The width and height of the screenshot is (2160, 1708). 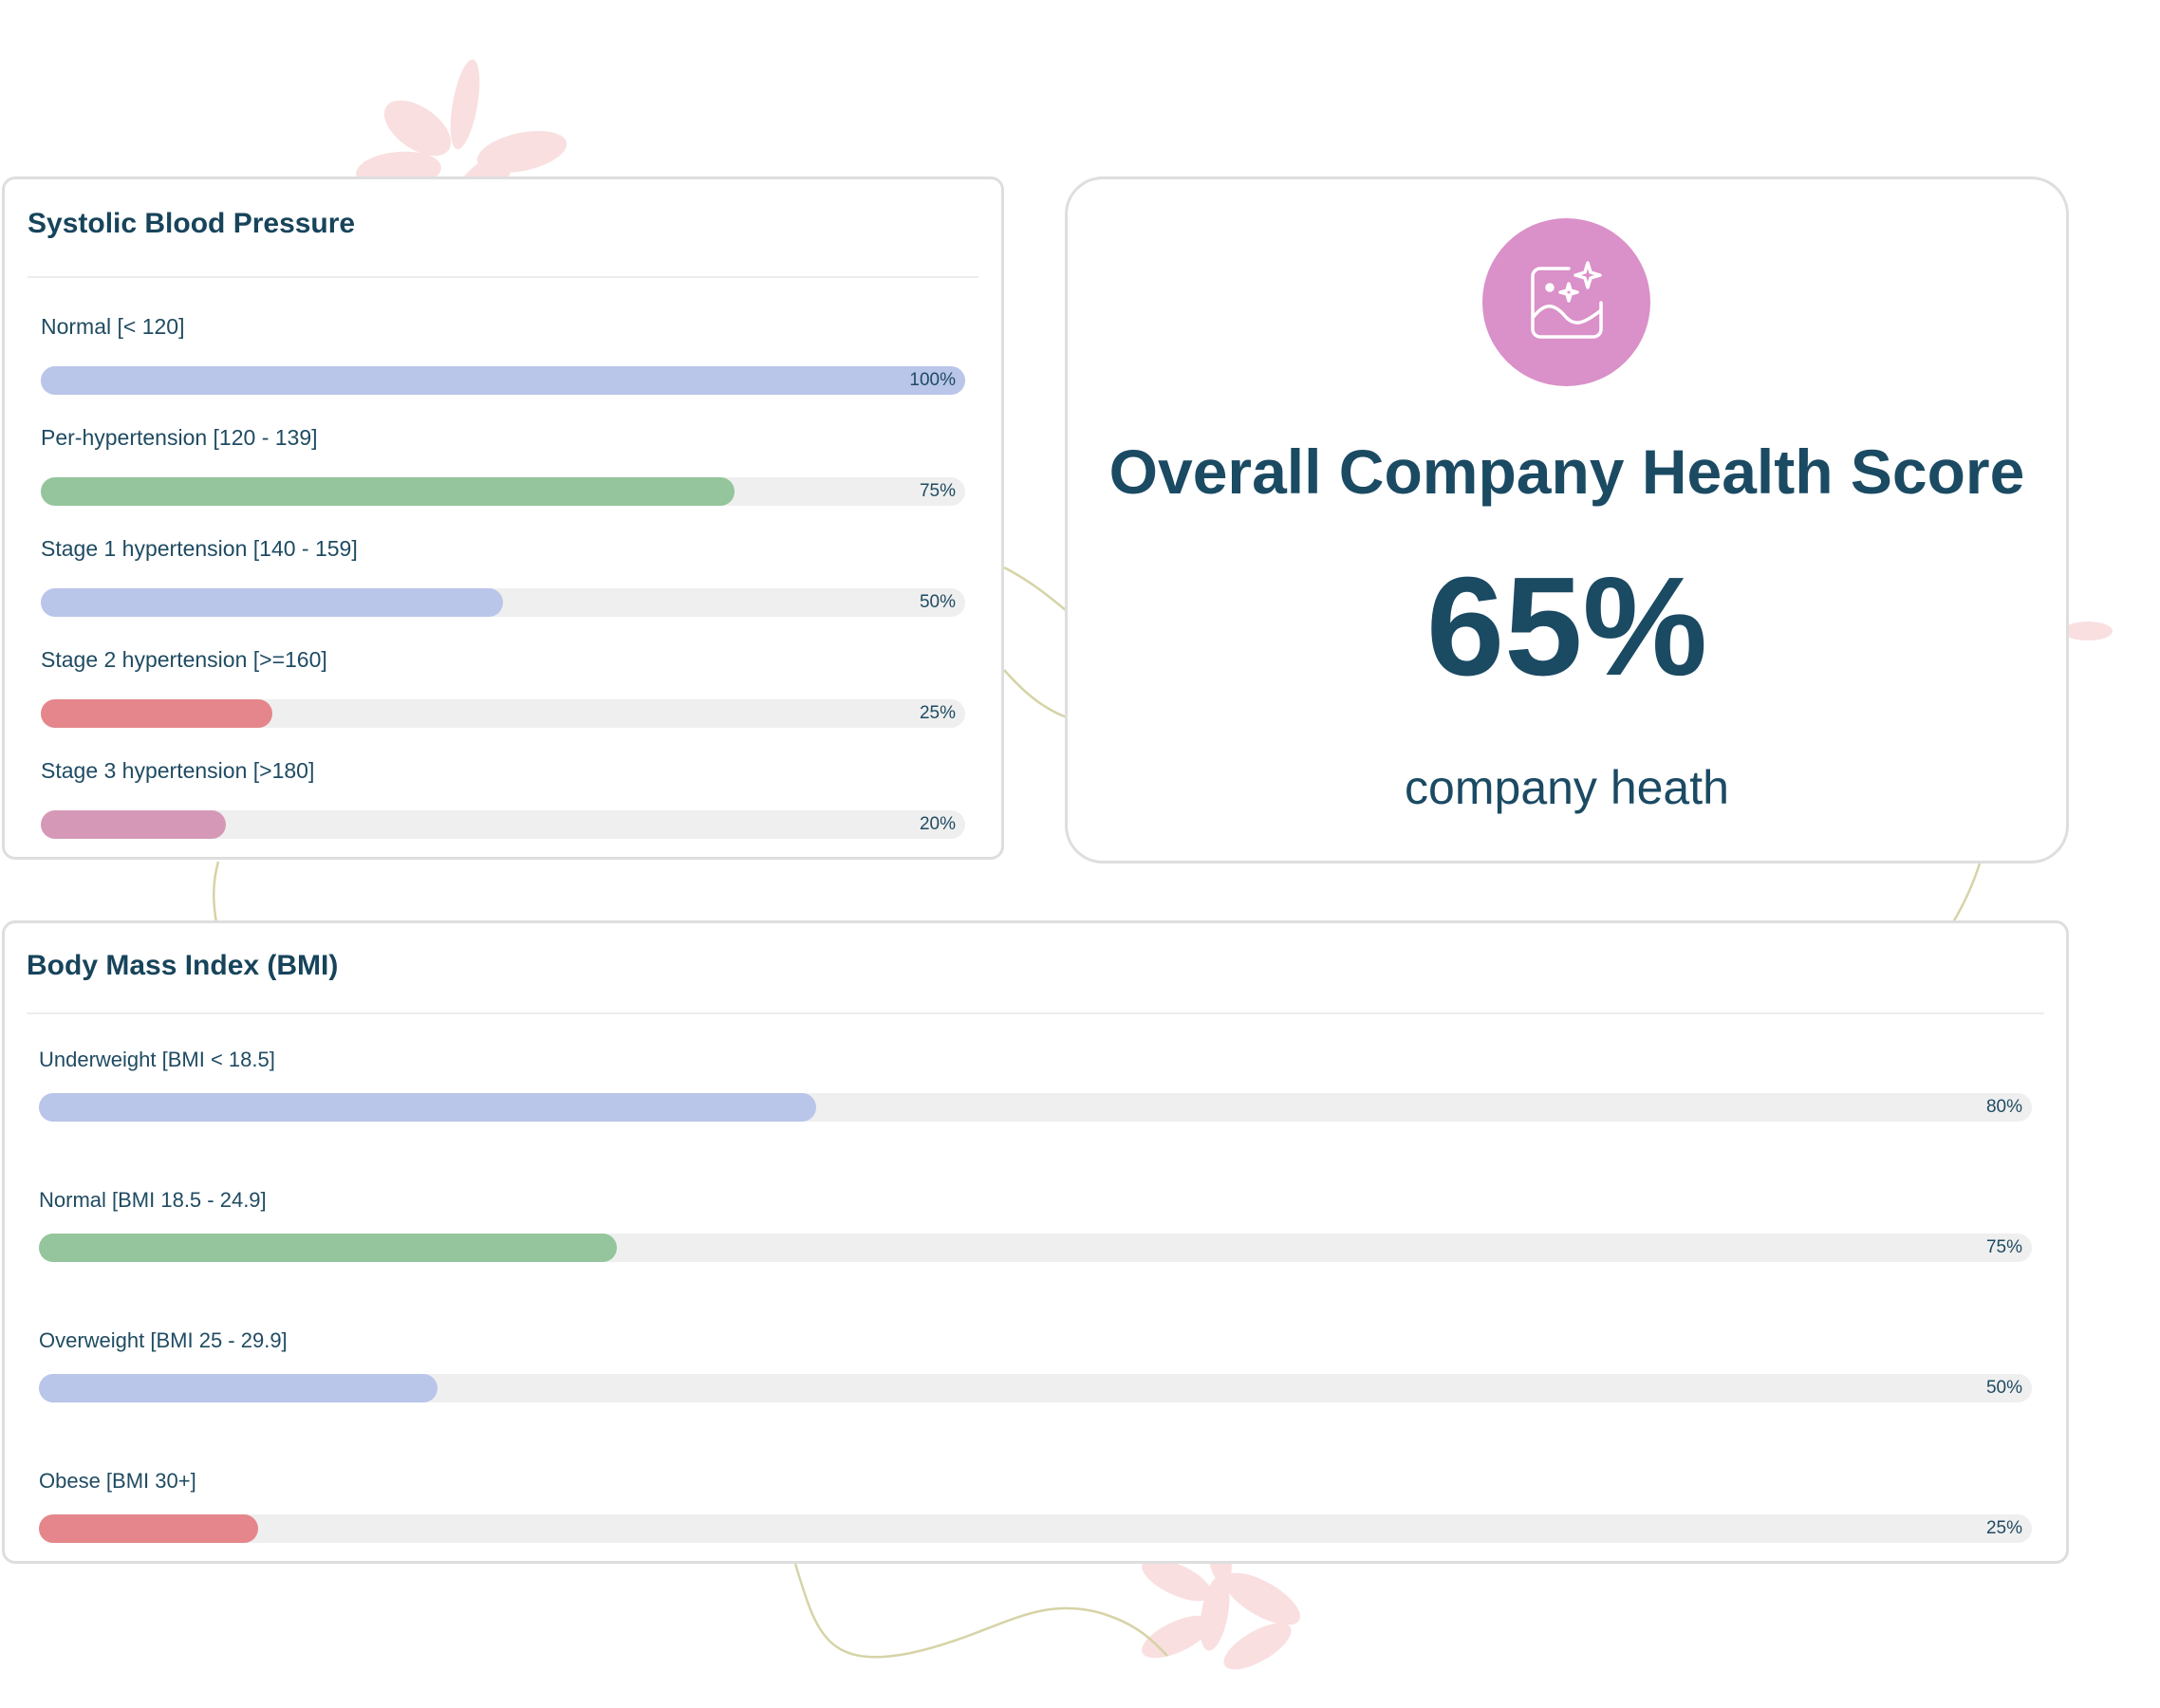 What do you see at coordinates (503, 277) in the screenshot?
I see `systolic-card-divider` at bounding box center [503, 277].